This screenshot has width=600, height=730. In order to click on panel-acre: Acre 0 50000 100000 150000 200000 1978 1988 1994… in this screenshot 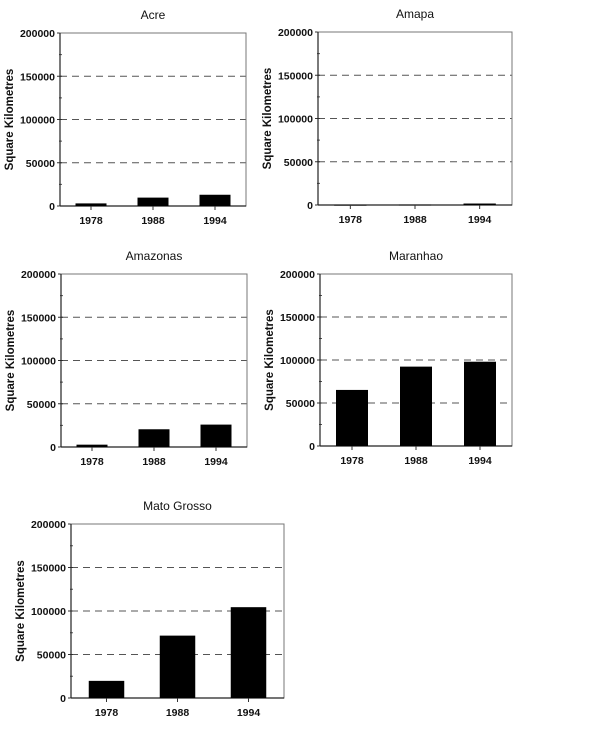, I will do `click(125, 117)`.